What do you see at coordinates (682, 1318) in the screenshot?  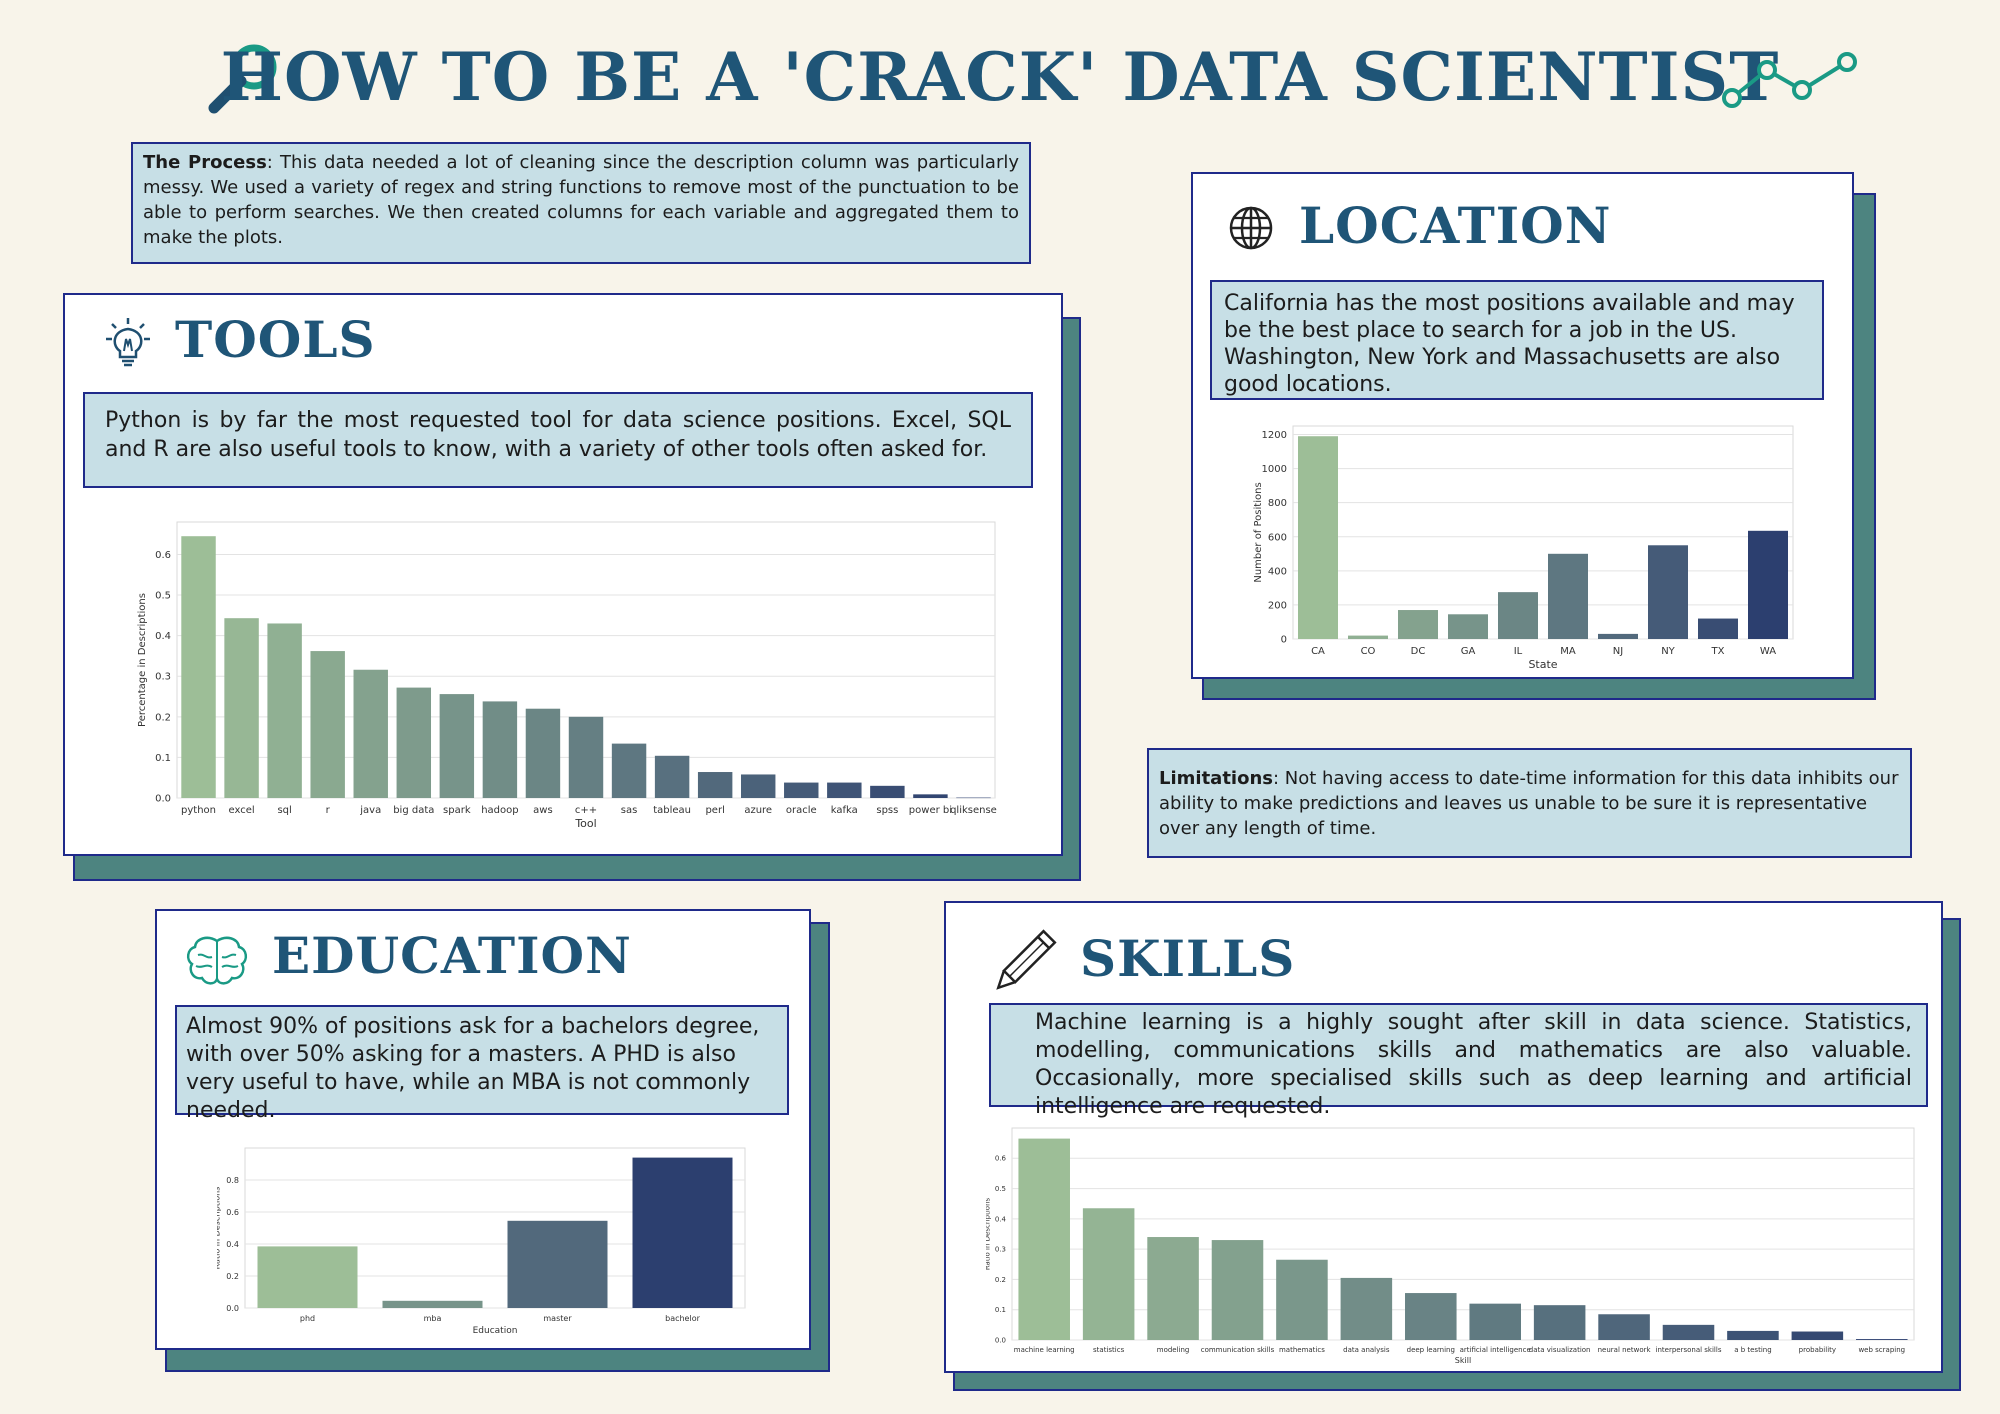 I see `x-tick-label: bachelor` at bounding box center [682, 1318].